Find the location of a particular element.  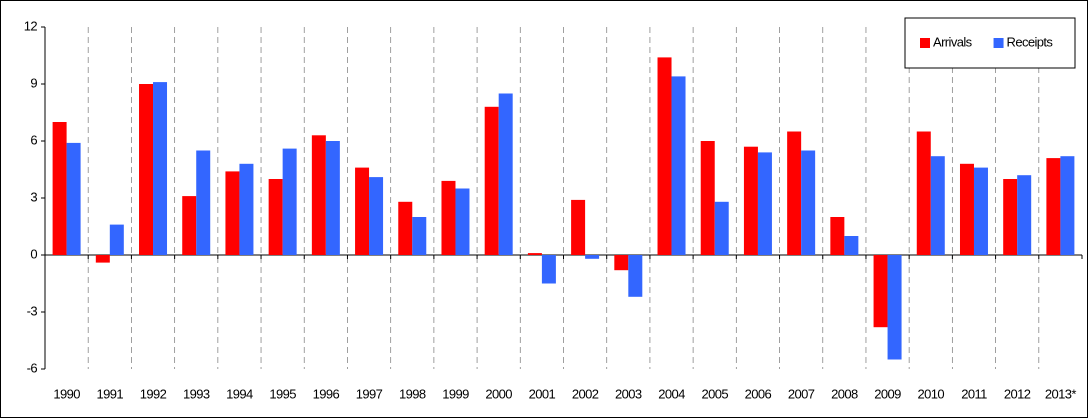

x-tick-label: 2004 is located at coordinates (671, 393).